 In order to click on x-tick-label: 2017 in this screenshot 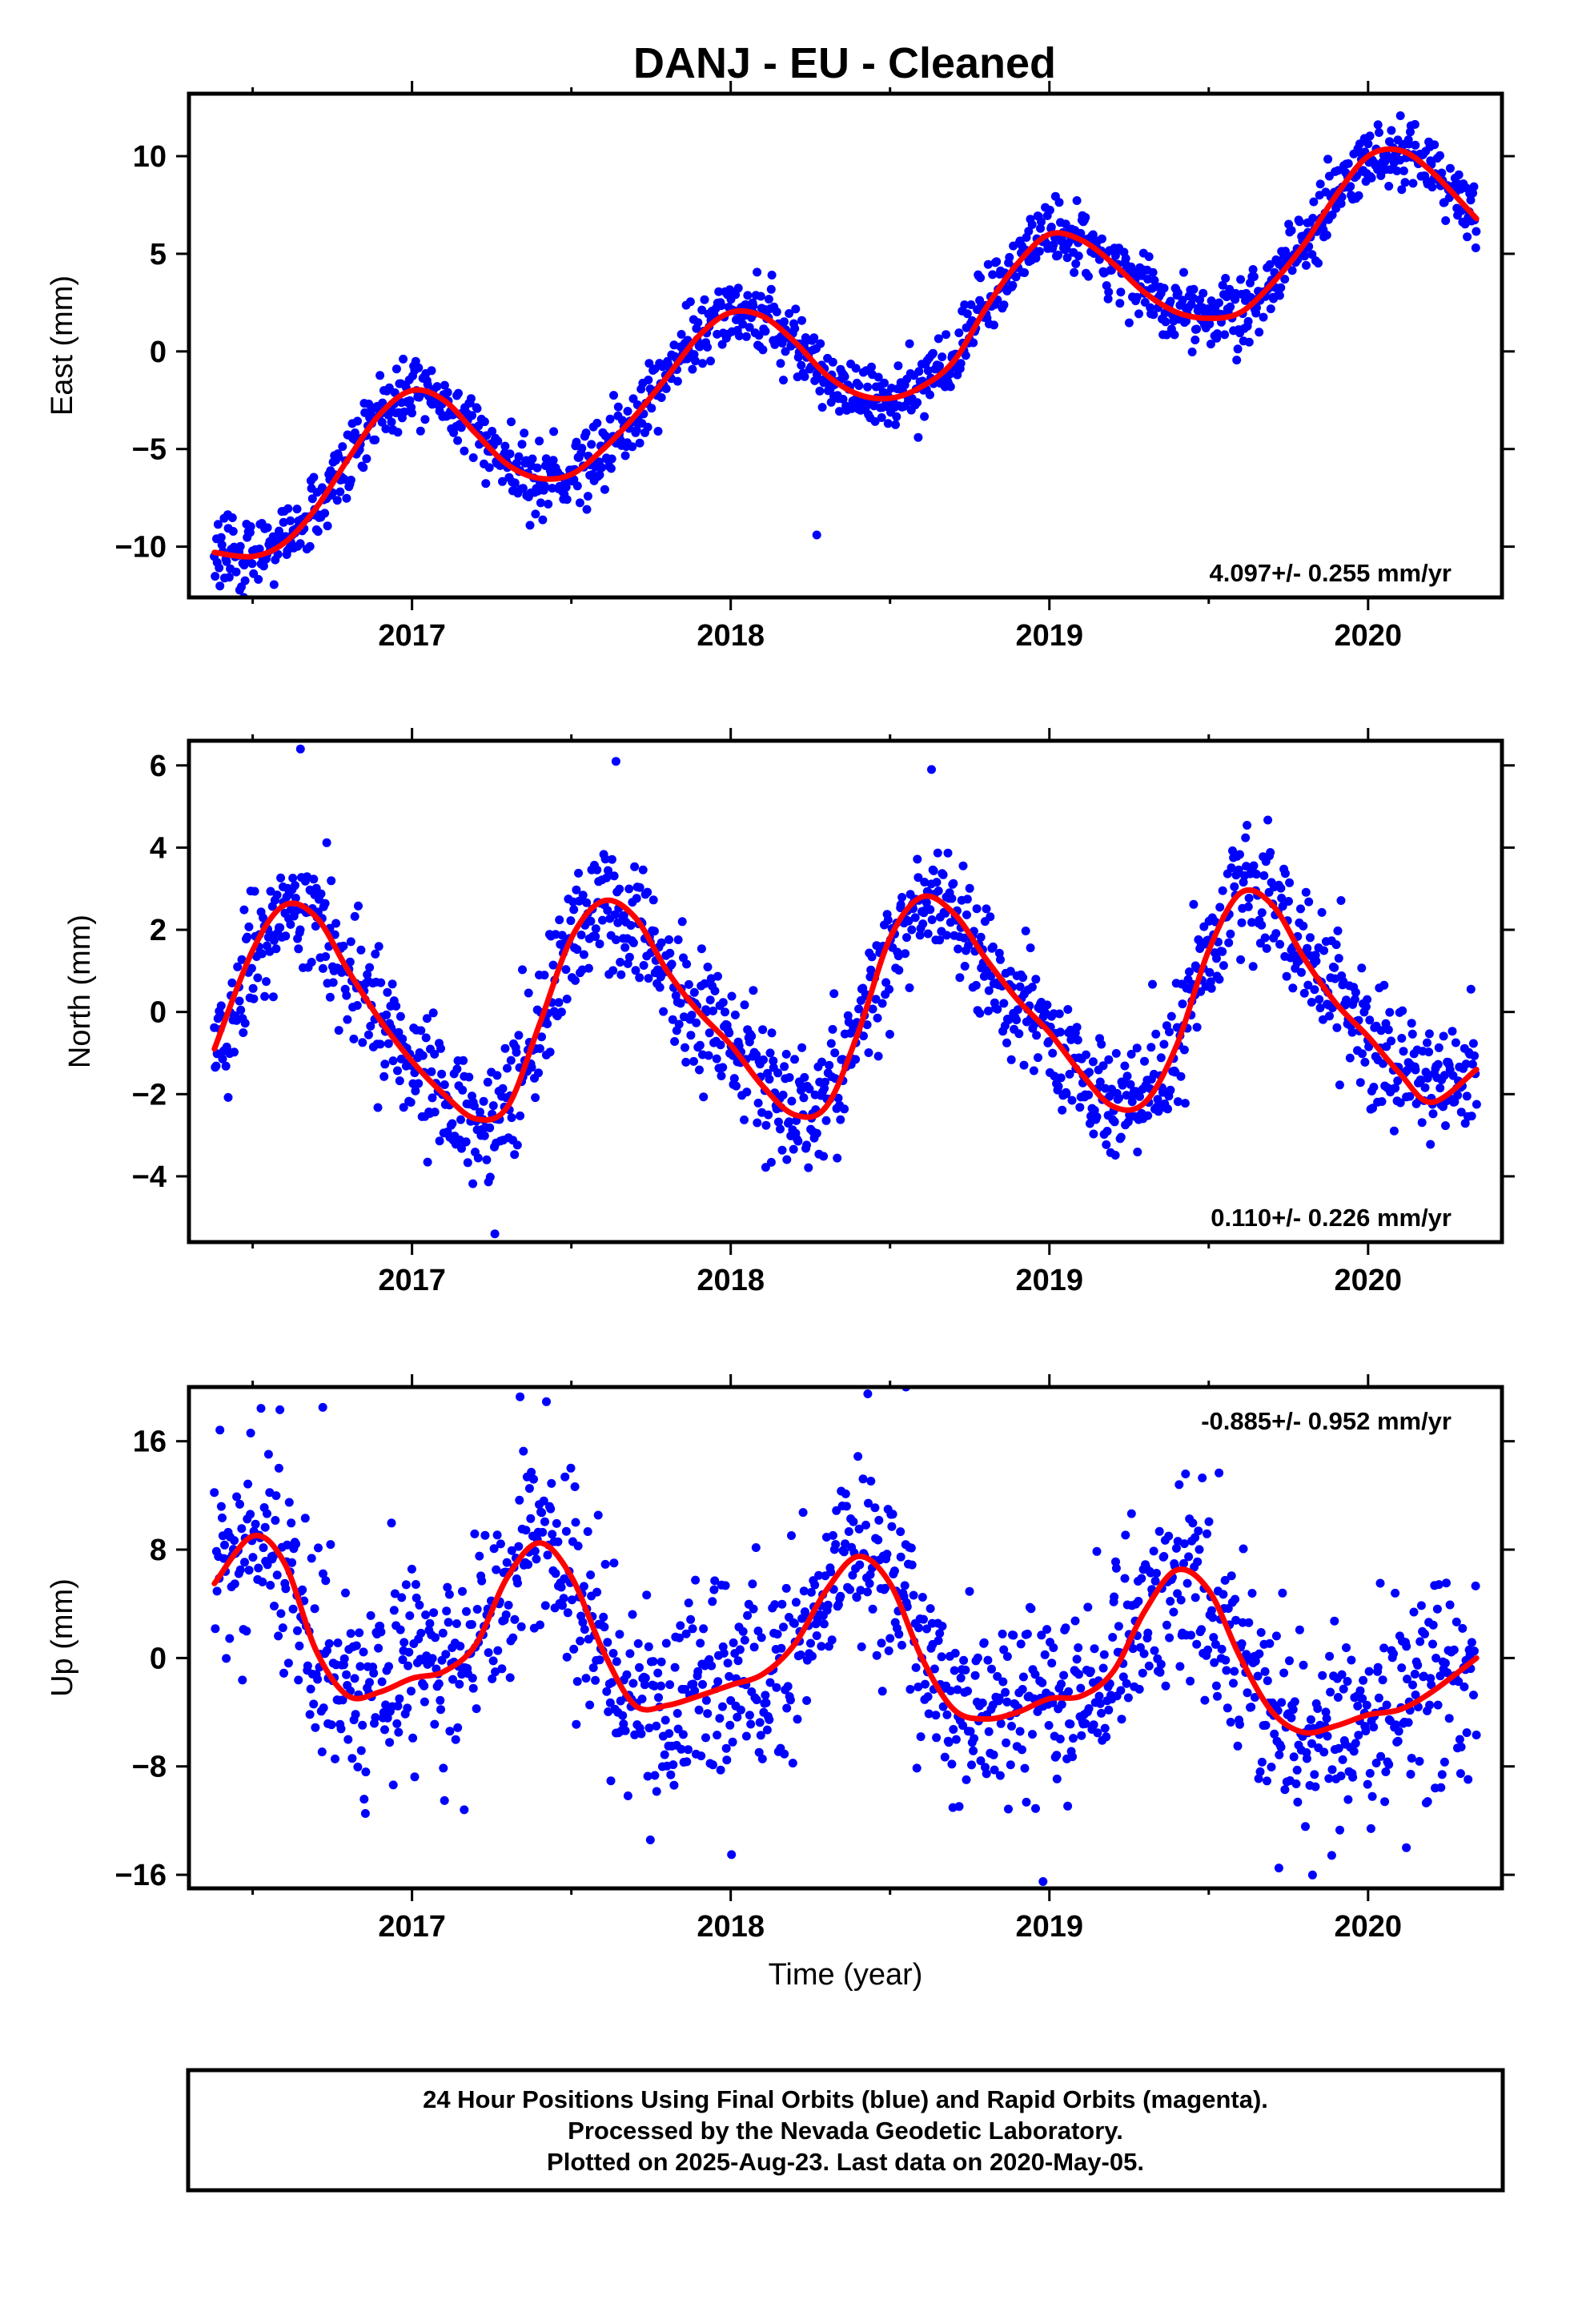, I will do `click(412, 636)`.